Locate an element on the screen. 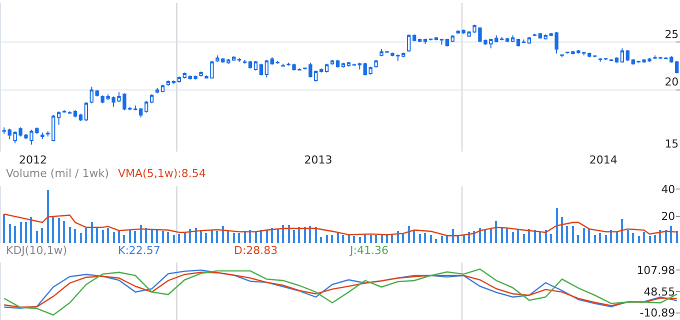 The height and width of the screenshot is (320, 680). y-tick-label: 15 is located at coordinates (671, 143).